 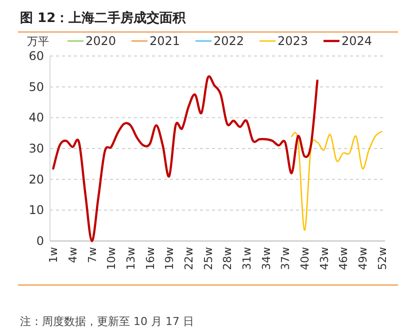 What do you see at coordinates (131, 258) in the screenshot?
I see `x-tick-label: 13w` at bounding box center [131, 258].